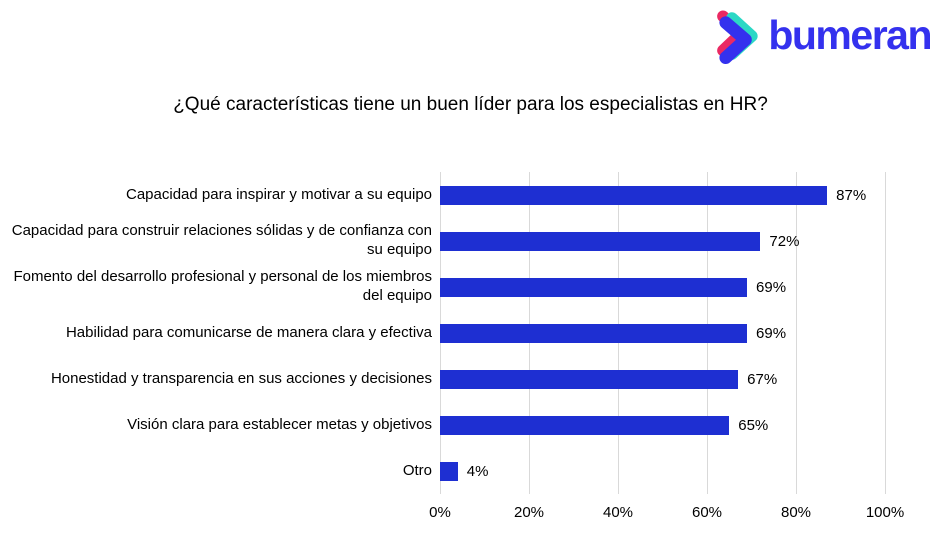  I want to click on category-label: Otro, so click(417, 470).